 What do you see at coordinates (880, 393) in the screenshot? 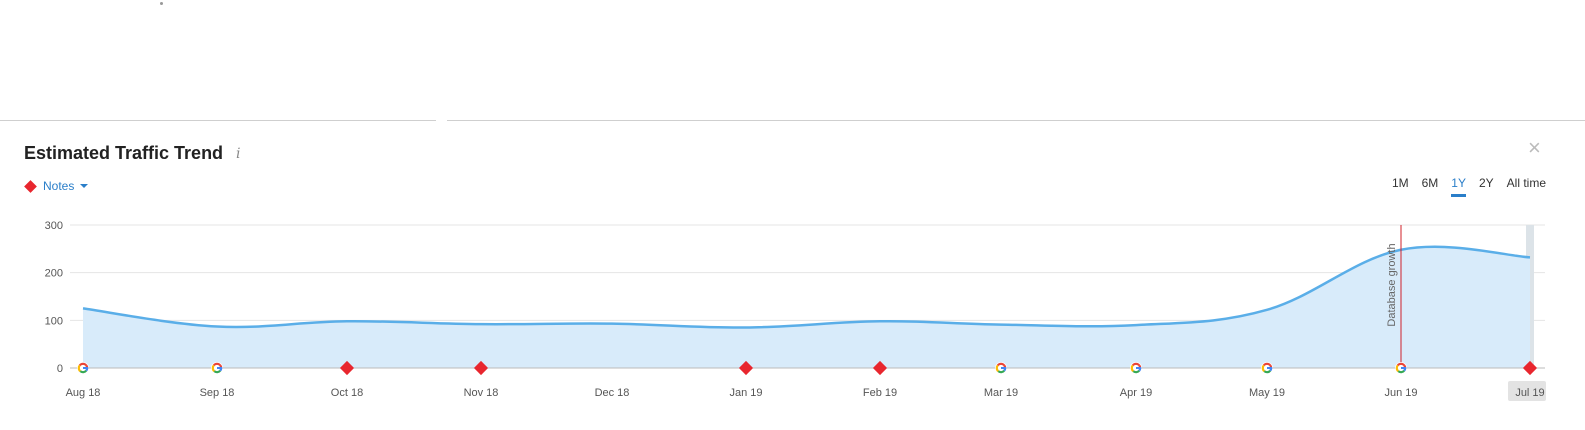
I see `x-tick-label: Feb 19` at bounding box center [880, 393].